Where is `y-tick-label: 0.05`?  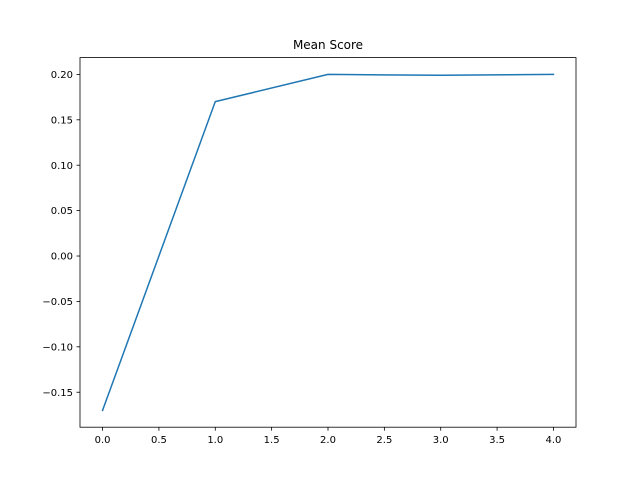
y-tick-label: 0.05 is located at coordinates (62, 211).